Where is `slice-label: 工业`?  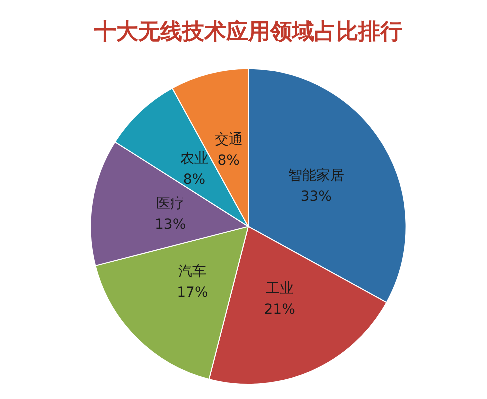 slice-label: 工业 is located at coordinates (280, 288).